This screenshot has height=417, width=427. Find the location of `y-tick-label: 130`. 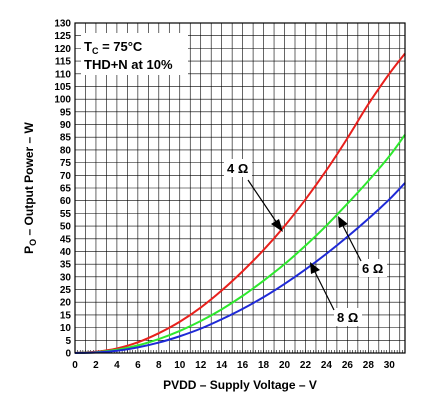

y-tick-label: 130 is located at coordinates (62, 24).